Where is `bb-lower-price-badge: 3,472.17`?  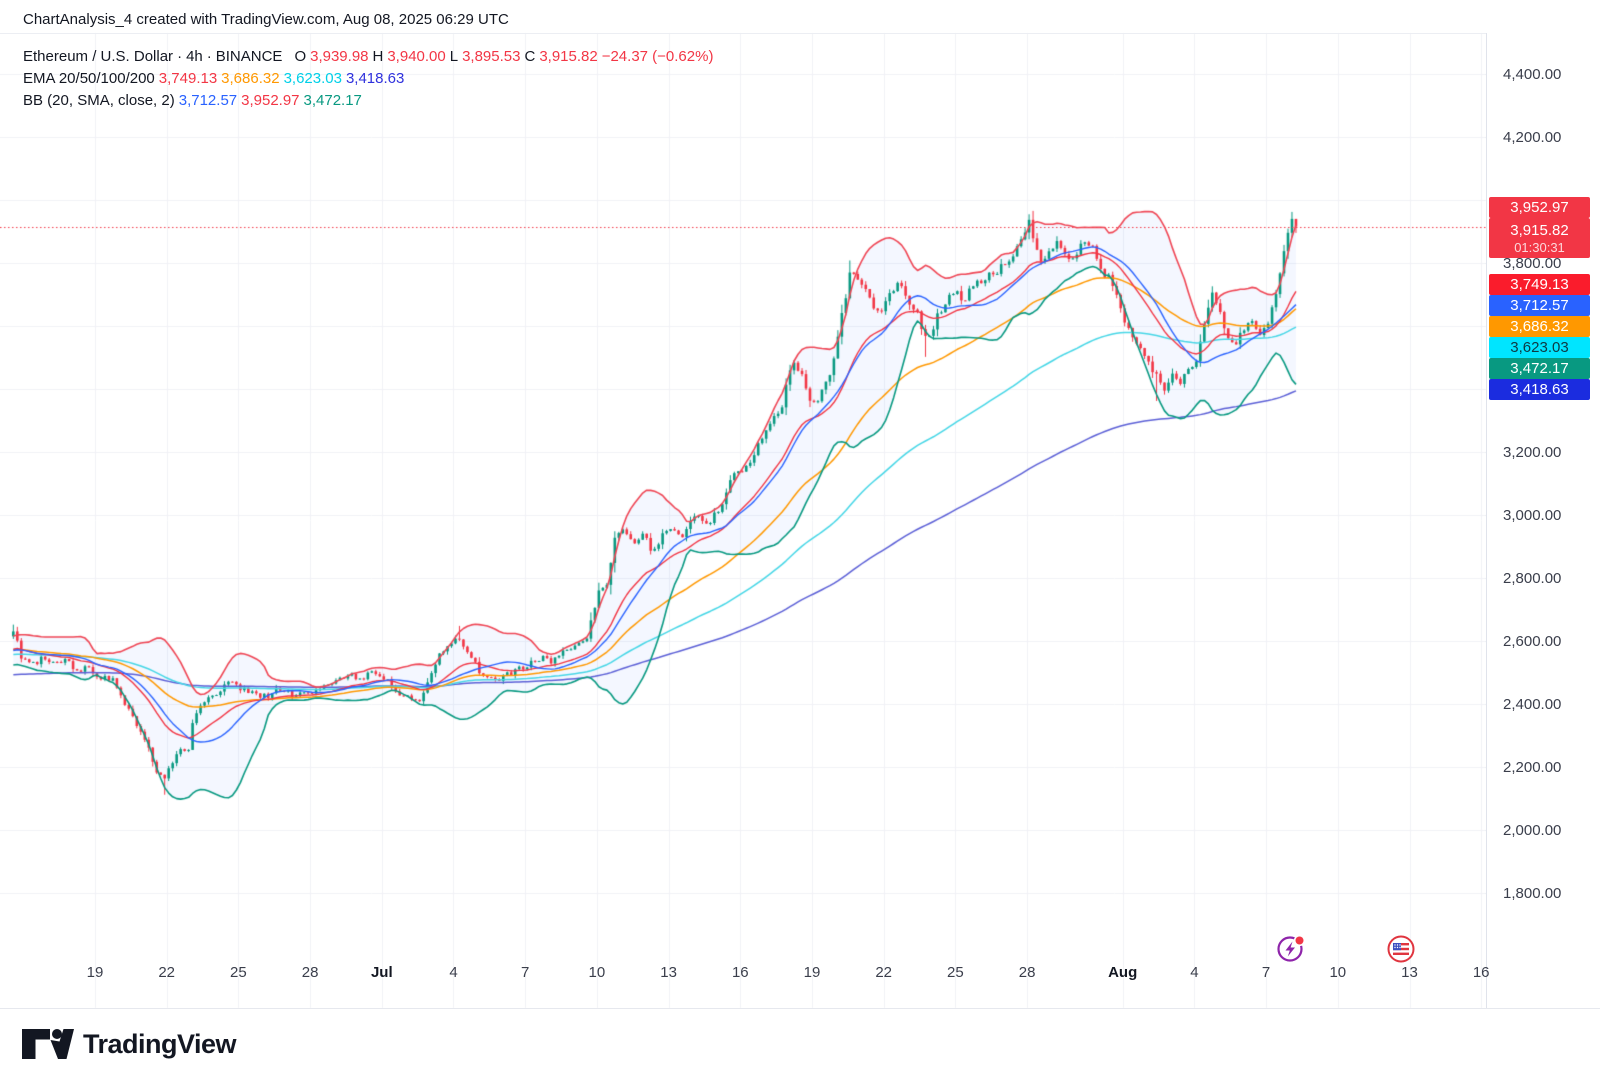 bb-lower-price-badge: 3,472.17 is located at coordinates (1539, 368).